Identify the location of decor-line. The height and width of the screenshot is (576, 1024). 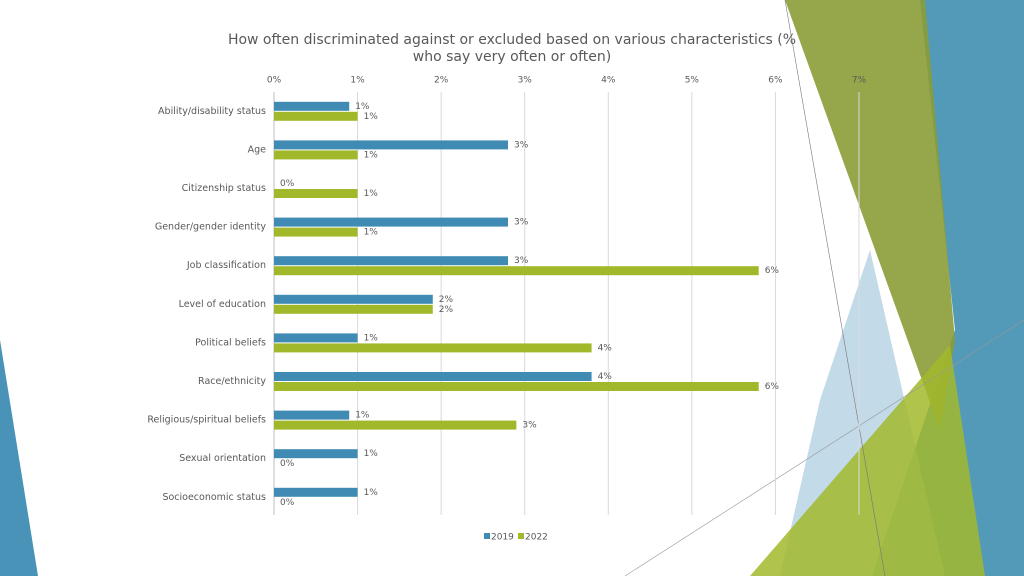
(835, 288).